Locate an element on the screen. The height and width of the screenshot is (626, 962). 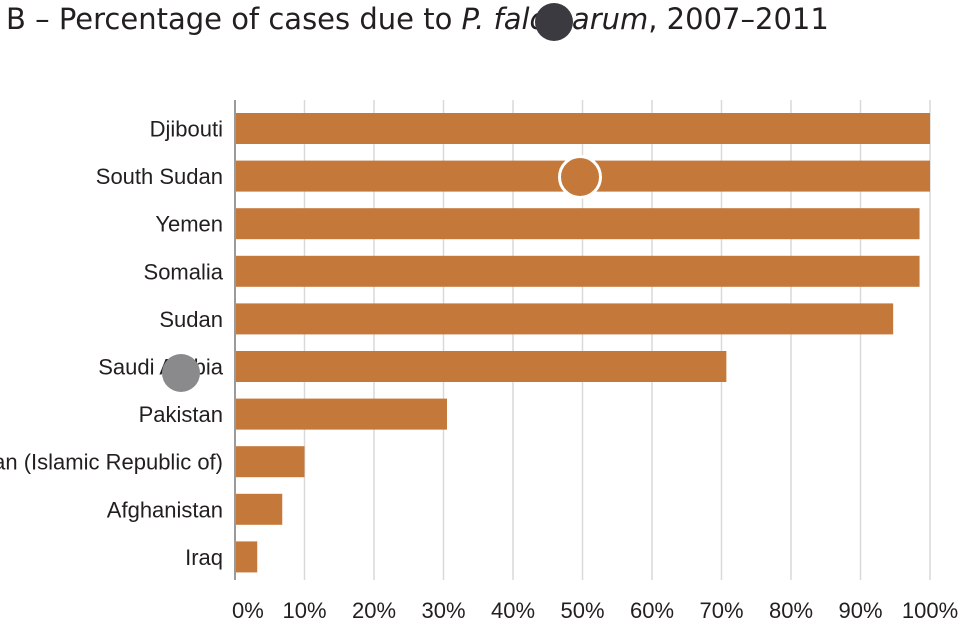
category-label: Yemen is located at coordinates (189, 224).